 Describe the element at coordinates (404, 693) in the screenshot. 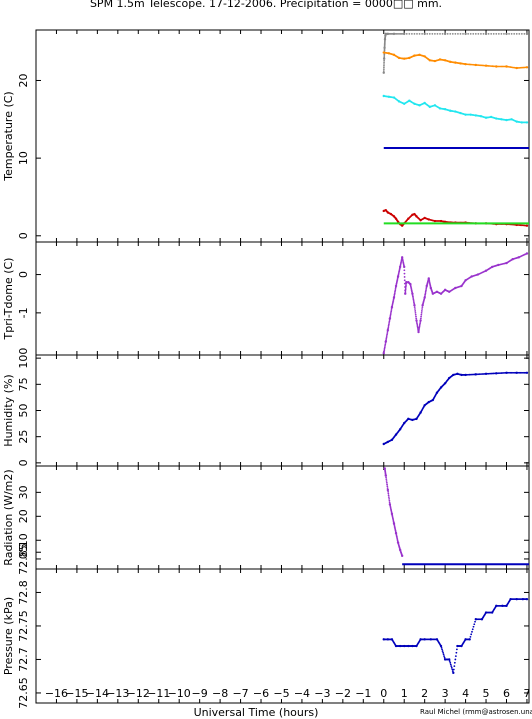

I see `x-tick-label: 1` at that location.